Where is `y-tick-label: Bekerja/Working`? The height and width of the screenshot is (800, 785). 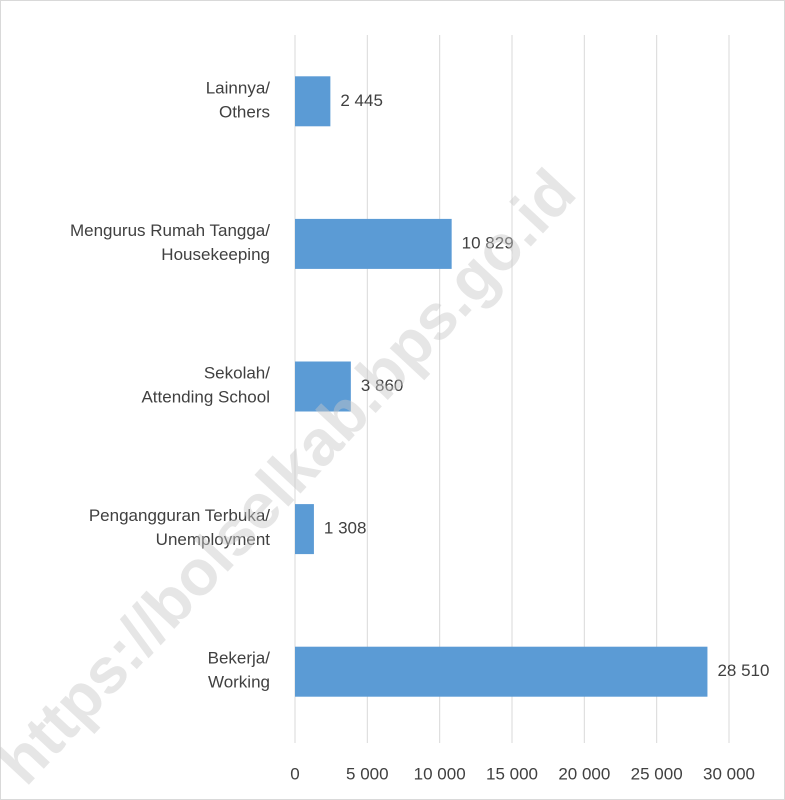
y-tick-label: Bekerja/Working is located at coordinates (239, 670).